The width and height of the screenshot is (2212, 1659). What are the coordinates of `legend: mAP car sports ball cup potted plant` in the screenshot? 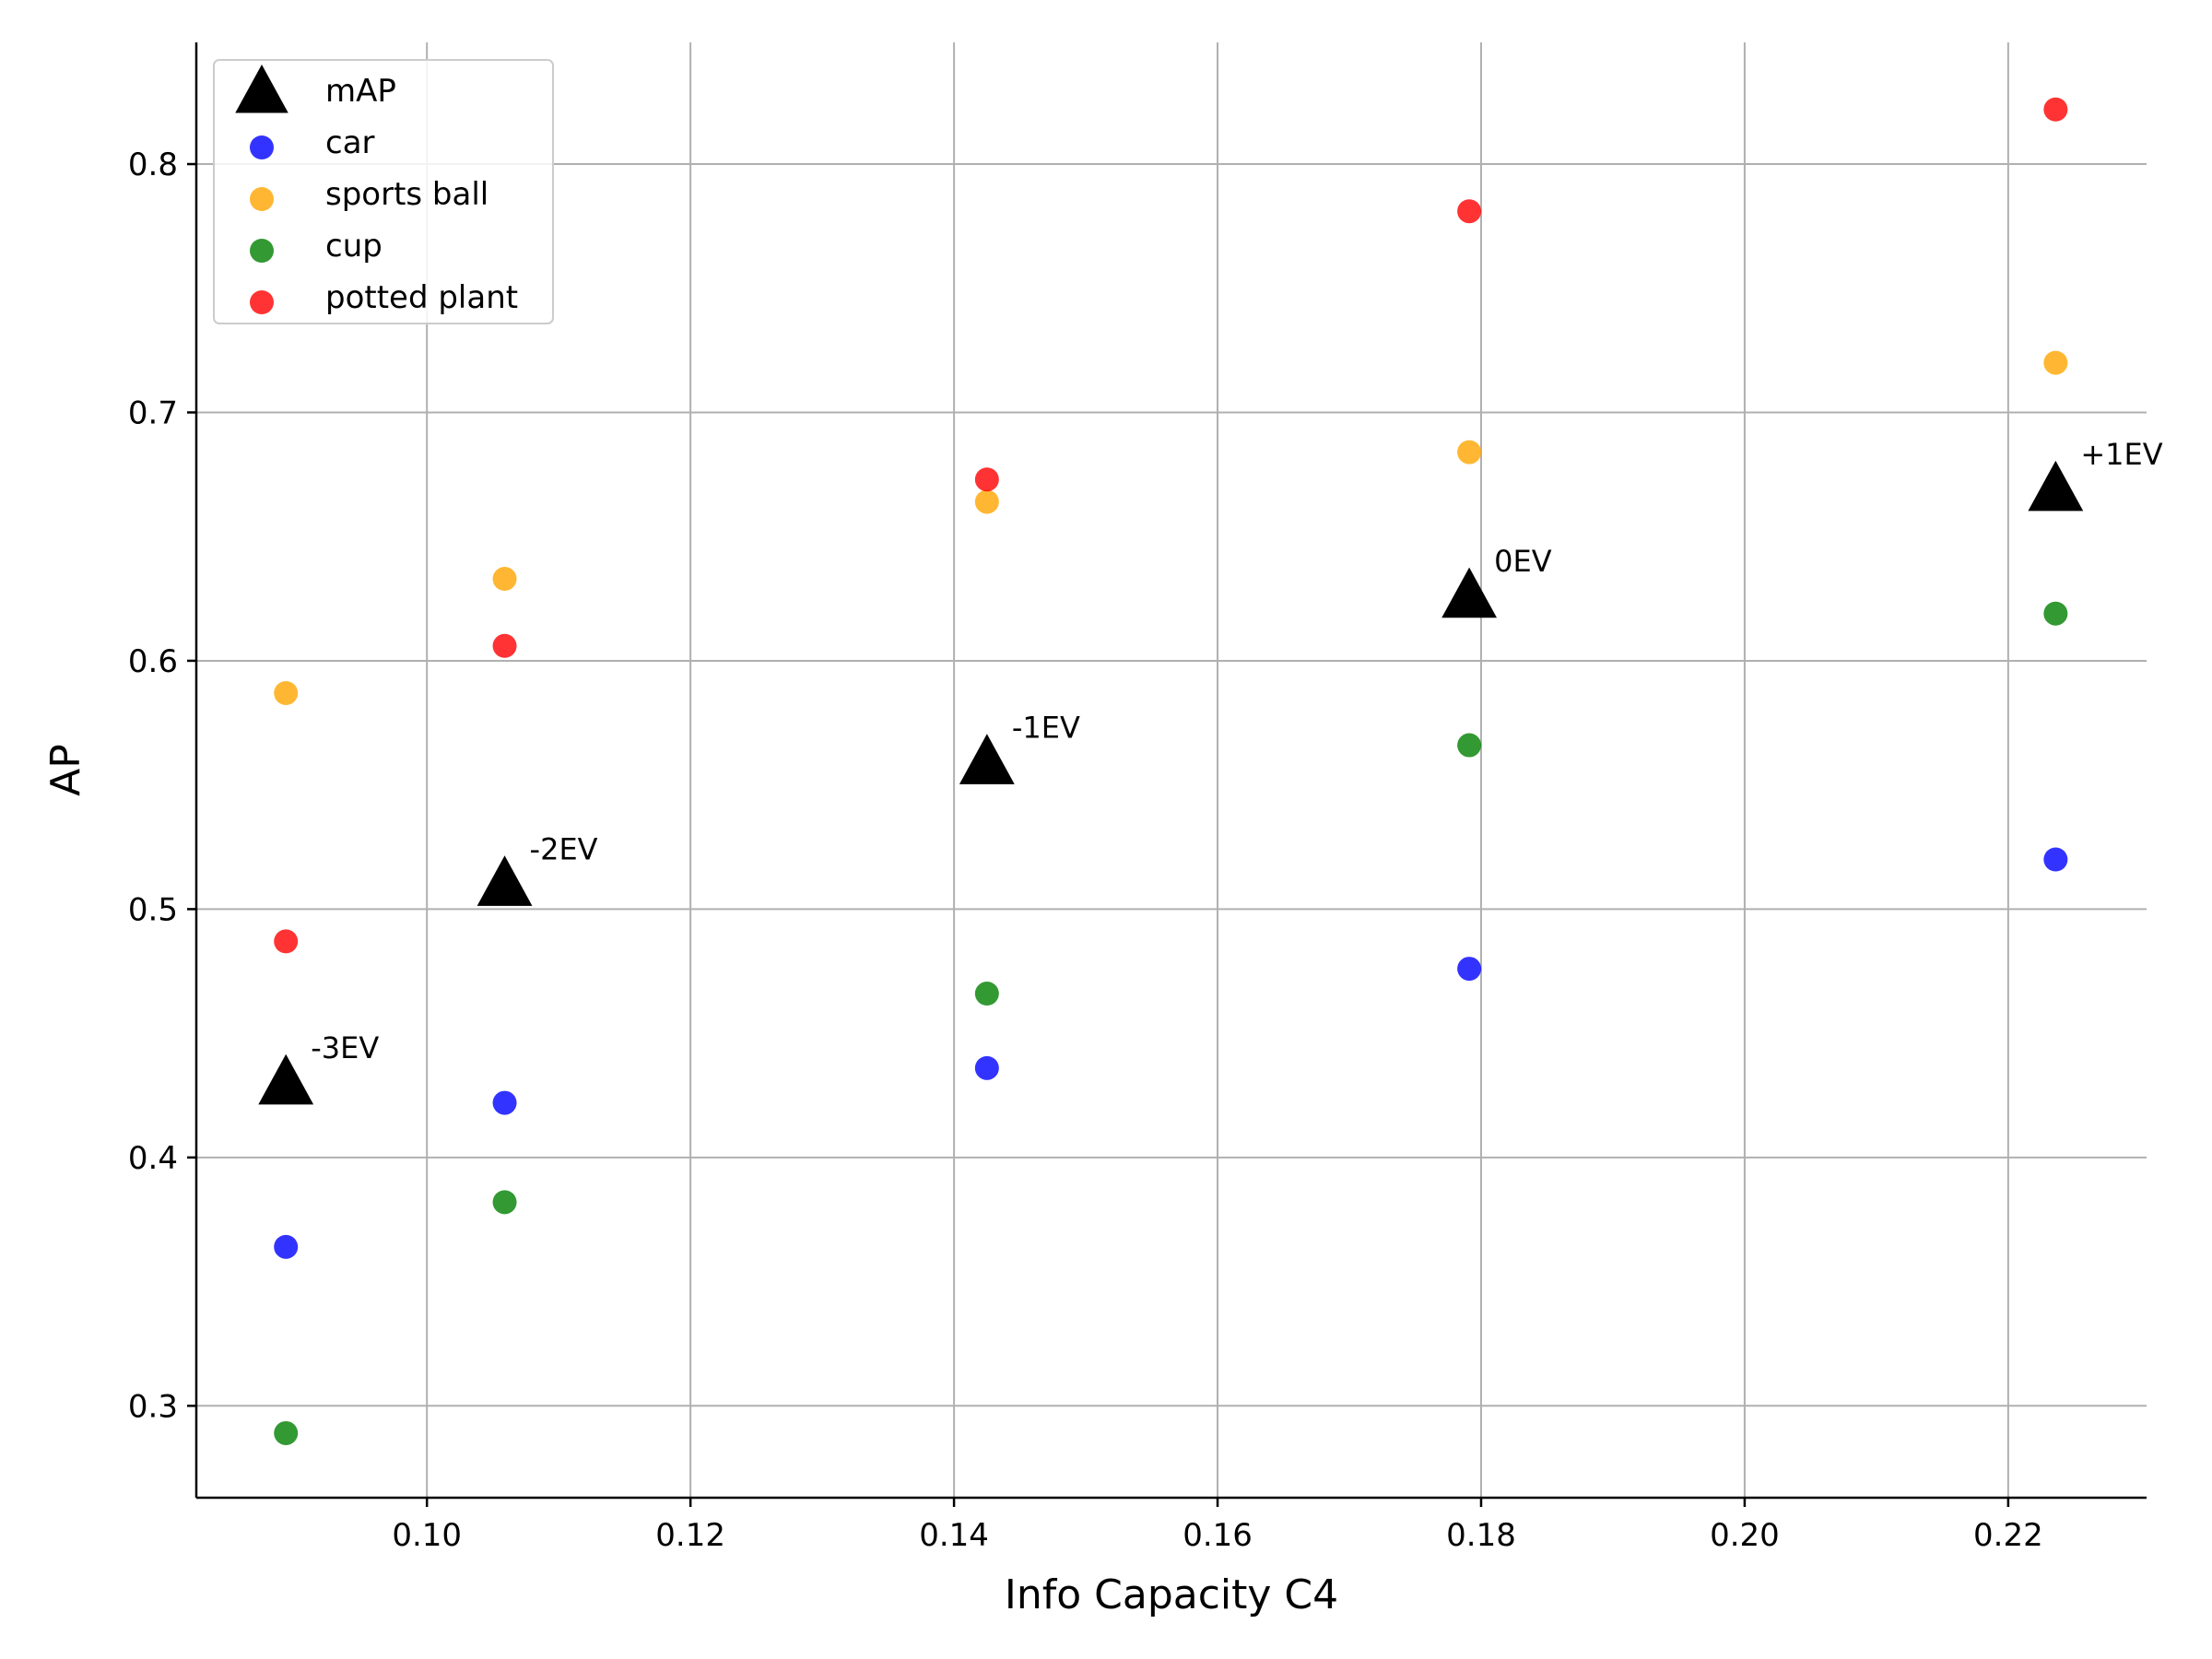 It's located at (383, 191).